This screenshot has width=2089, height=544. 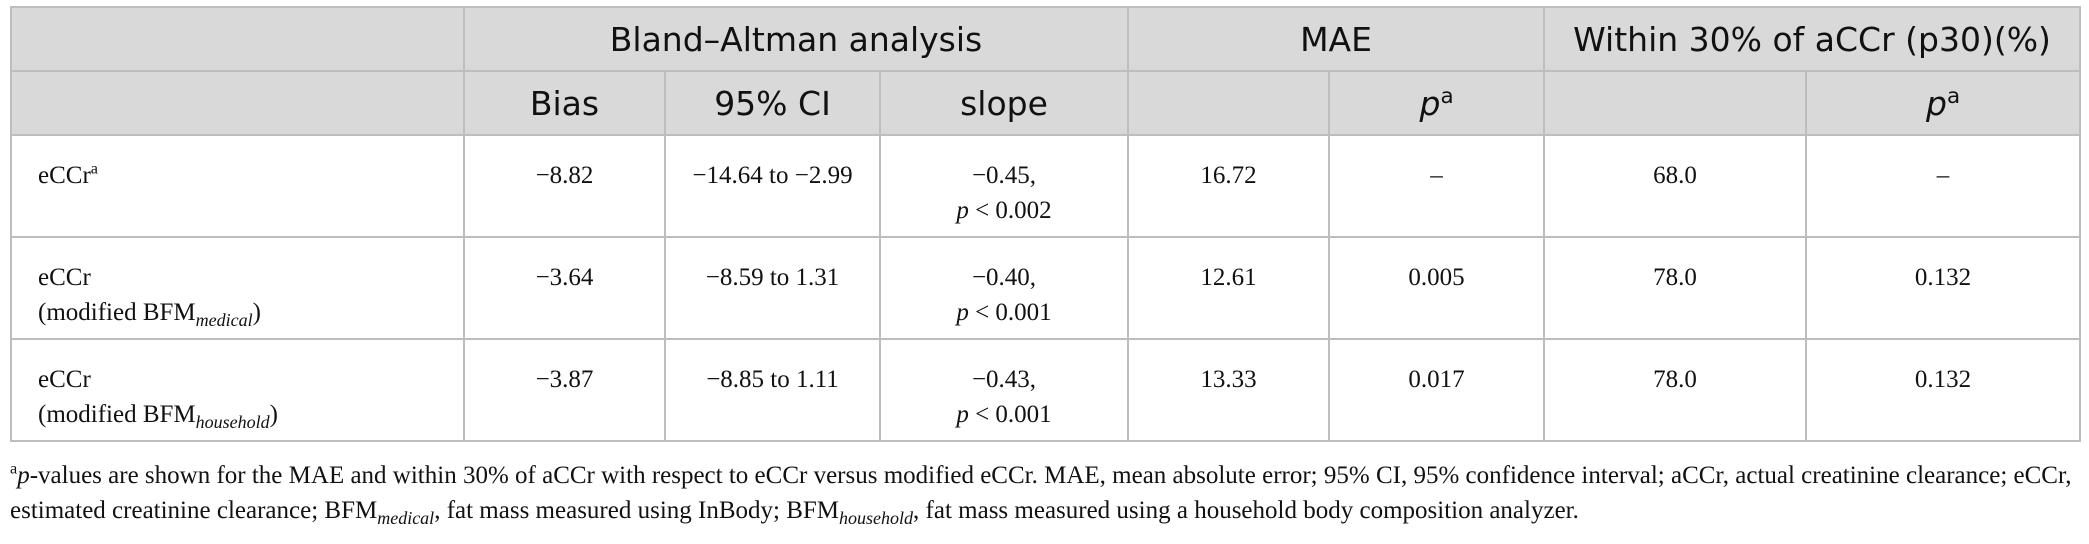 What do you see at coordinates (1943, 186) in the screenshot?
I see `p30-p-cell: –` at bounding box center [1943, 186].